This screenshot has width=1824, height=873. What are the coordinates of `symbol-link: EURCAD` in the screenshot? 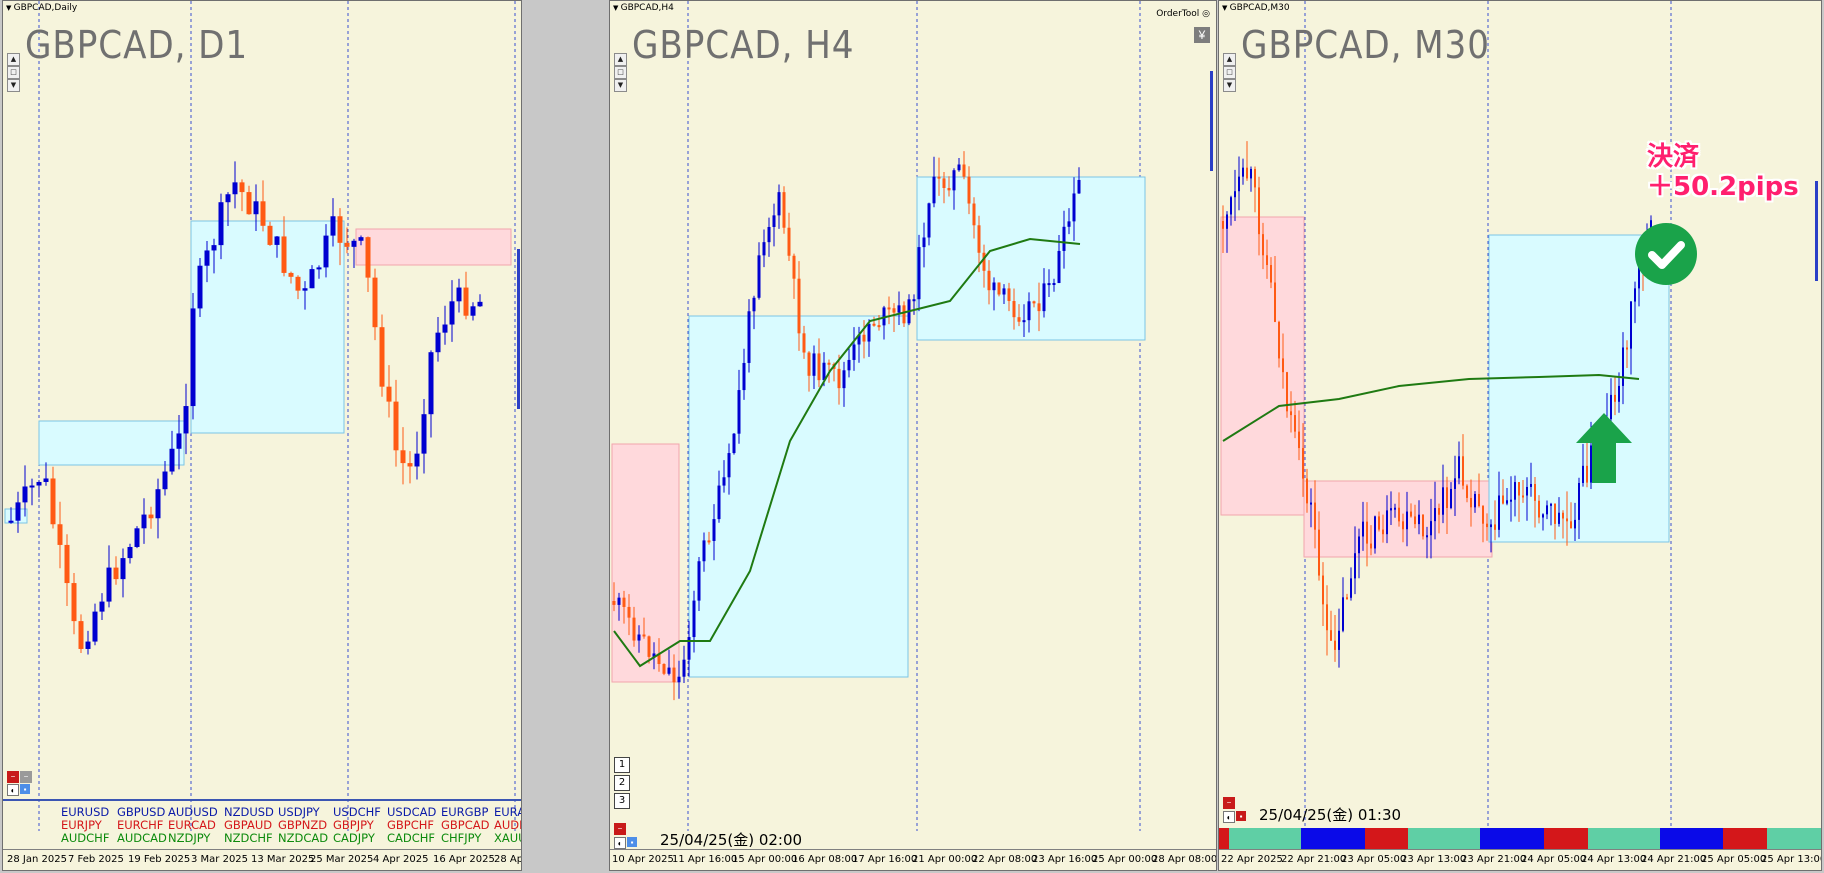 It's located at (192, 825).